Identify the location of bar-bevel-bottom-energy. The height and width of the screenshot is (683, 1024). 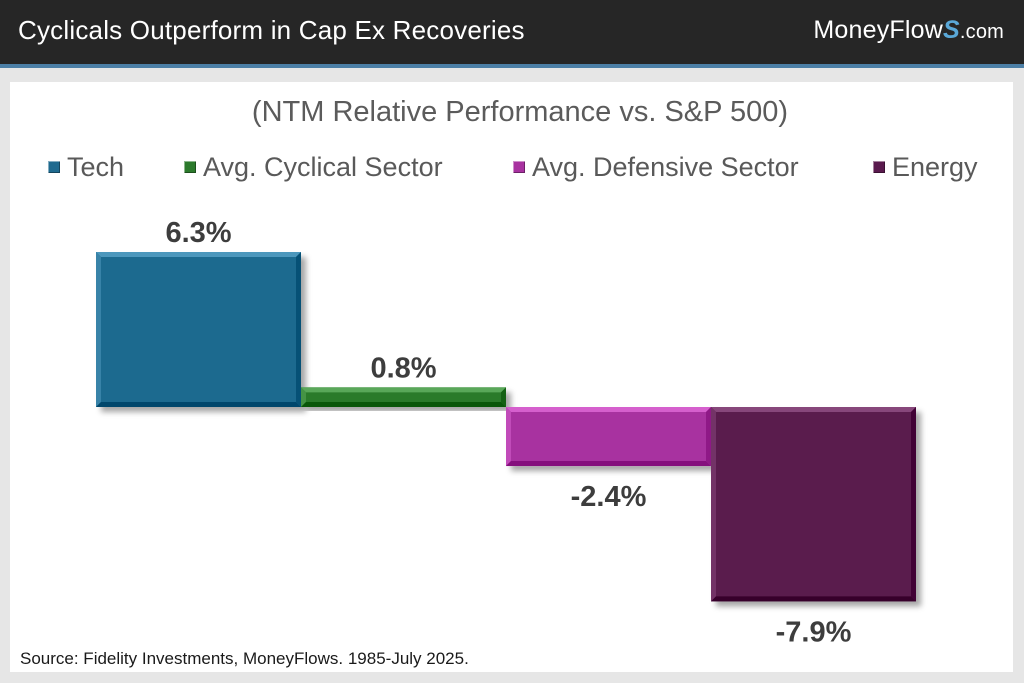
(813, 599).